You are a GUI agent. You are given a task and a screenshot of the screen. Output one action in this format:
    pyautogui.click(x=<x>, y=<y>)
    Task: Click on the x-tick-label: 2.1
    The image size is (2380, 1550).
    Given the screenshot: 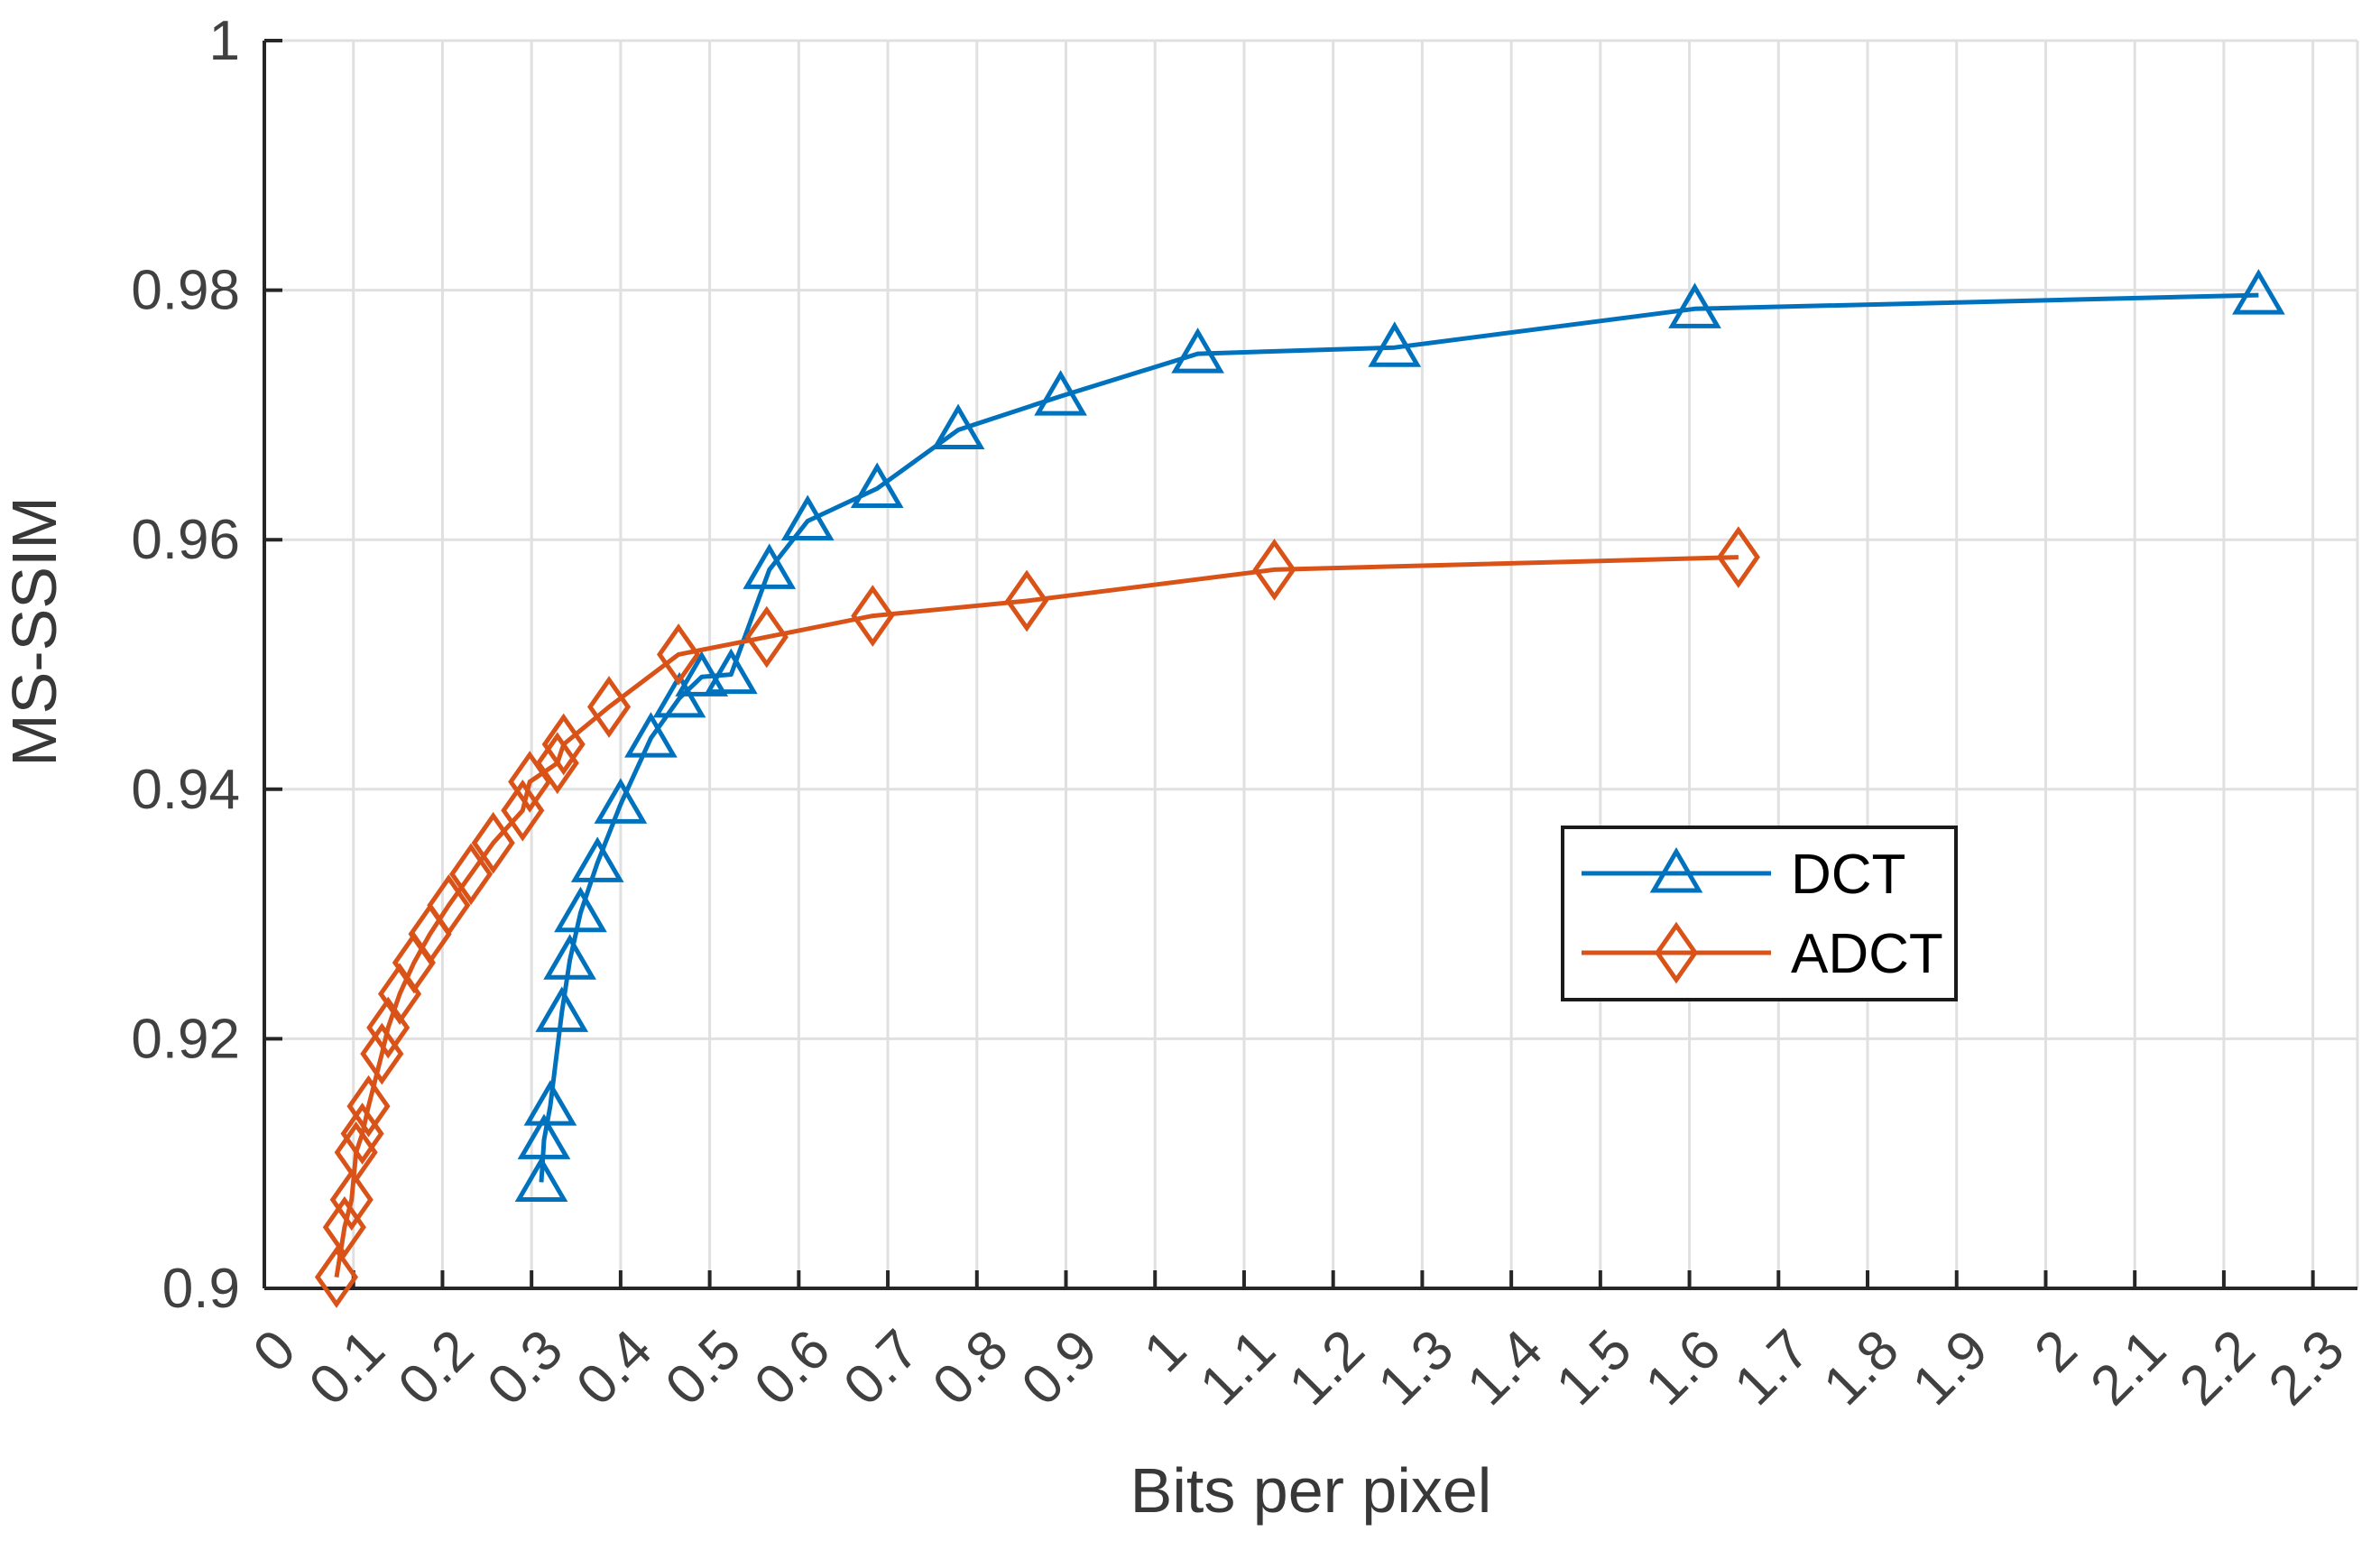 What is the action you would take?
    pyautogui.click(x=2128, y=1367)
    